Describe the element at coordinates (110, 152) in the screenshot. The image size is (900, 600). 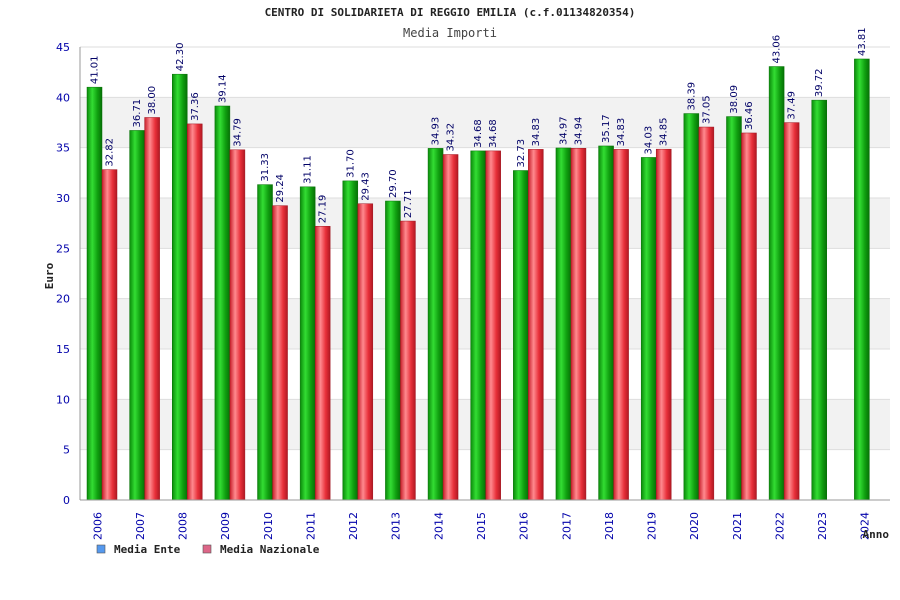
I see `data-label: 32.82` at that location.